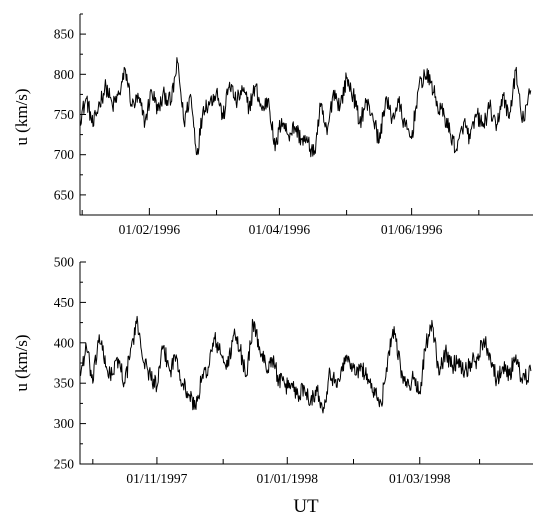 The image size is (550, 524). I want to click on top-x-ticks: 01/02/1996 01/04/1996 01/06/1996, so click(280, 222).